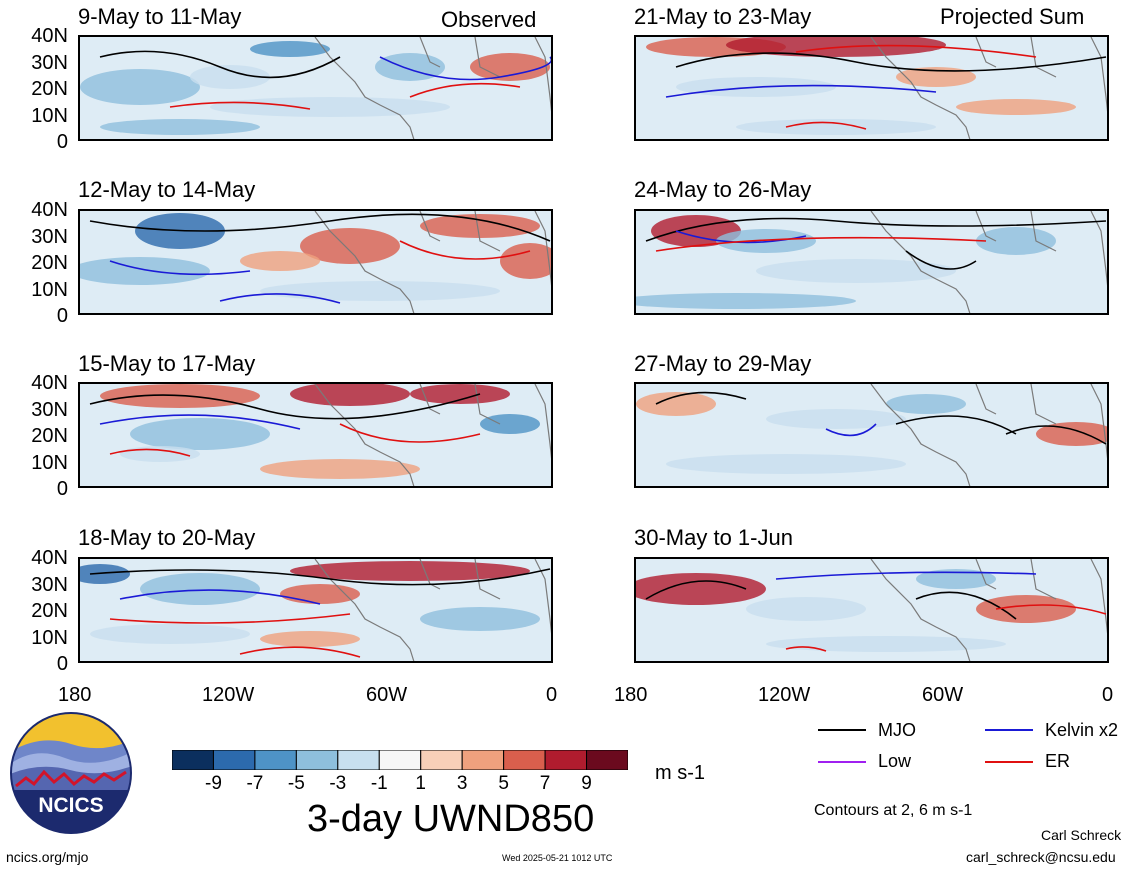 This screenshot has width=1135, height=871. What do you see at coordinates (680, 773) in the screenshot?
I see `colorbar-units: m s-1` at bounding box center [680, 773].